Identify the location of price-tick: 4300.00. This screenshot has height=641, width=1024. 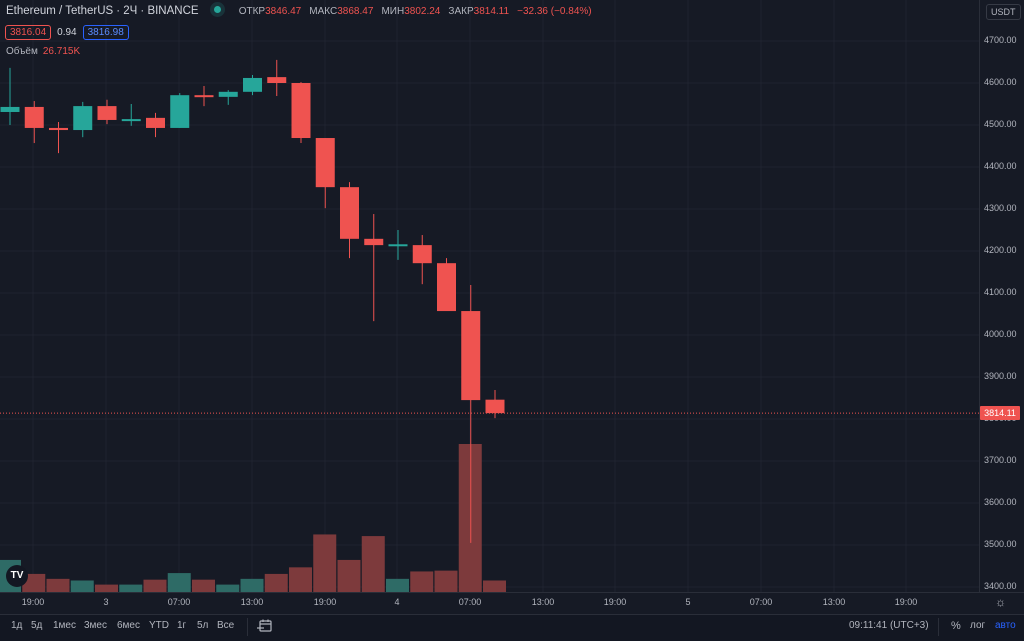
(1000, 208).